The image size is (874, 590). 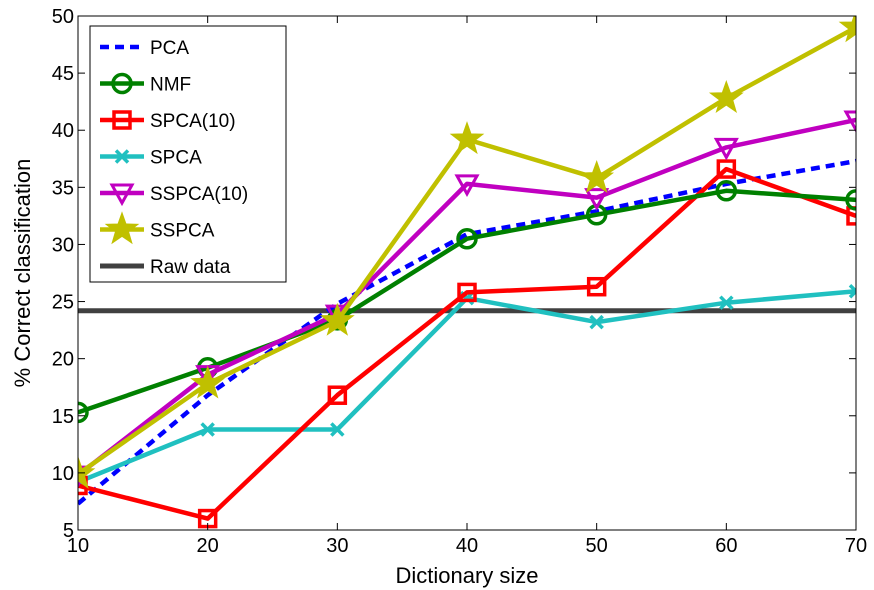 What do you see at coordinates (466, 575) in the screenshot?
I see `x-axis-title: Dictionary size` at bounding box center [466, 575].